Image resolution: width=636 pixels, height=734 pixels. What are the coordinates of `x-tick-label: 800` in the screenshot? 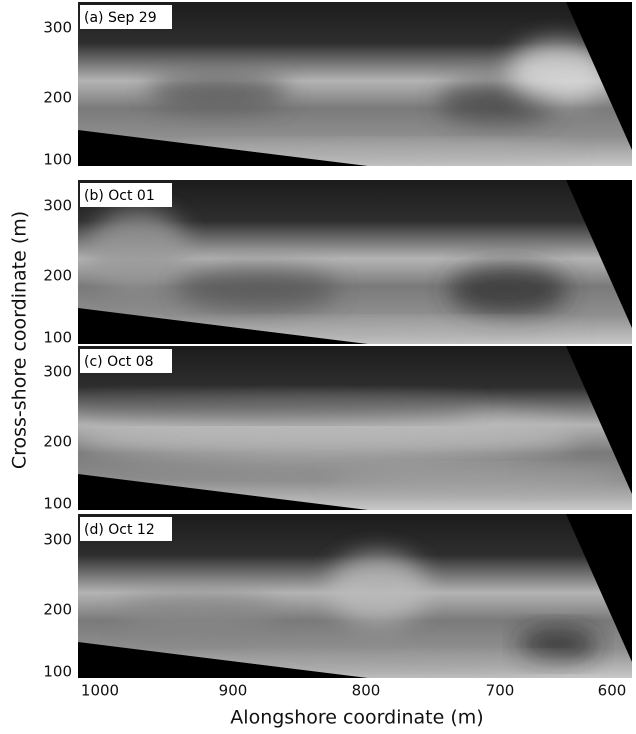 It's located at (366, 691).